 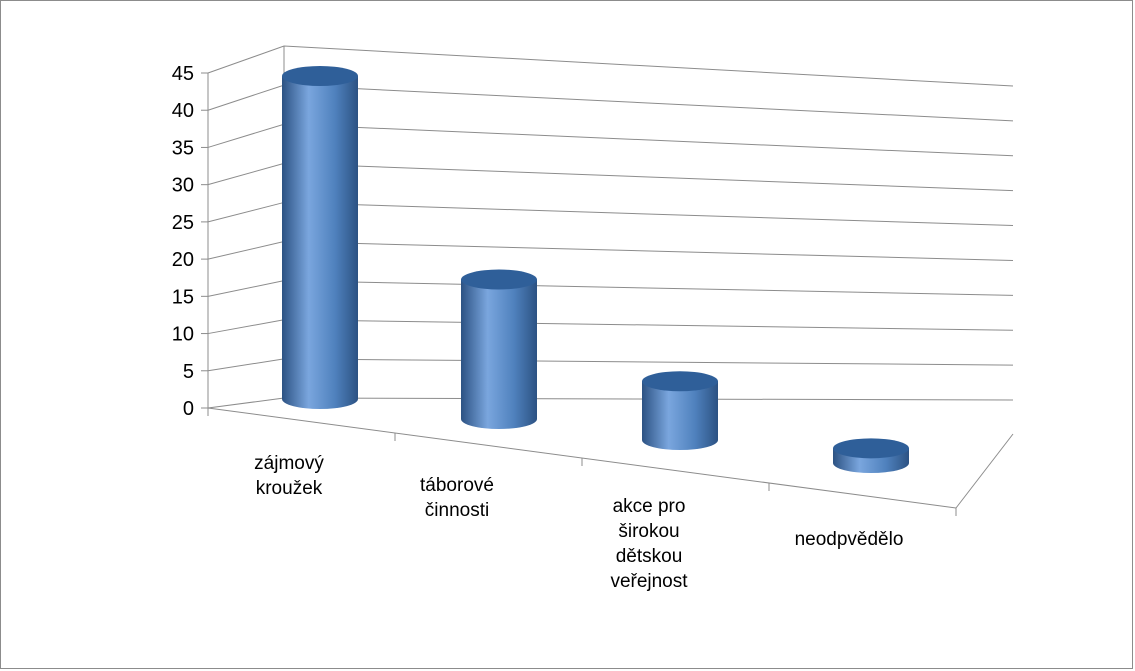 What do you see at coordinates (649, 556) in the screenshot?
I see `x-tick-label-line: dětskou` at bounding box center [649, 556].